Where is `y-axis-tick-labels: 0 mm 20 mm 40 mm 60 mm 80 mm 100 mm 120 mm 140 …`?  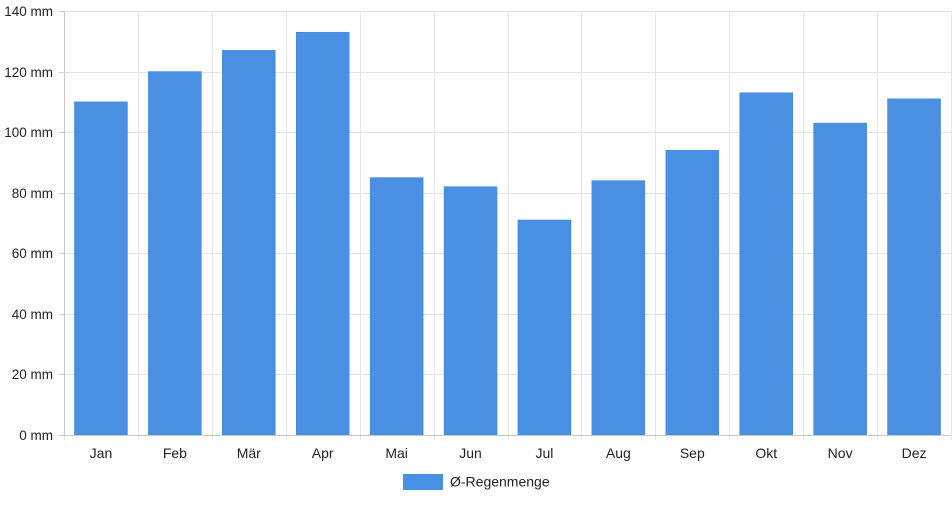
y-axis-tick-labels: 0 mm 20 mm 40 mm 60 mm 80 mm 100 mm 120 mm 140 … is located at coordinates (28, 223).